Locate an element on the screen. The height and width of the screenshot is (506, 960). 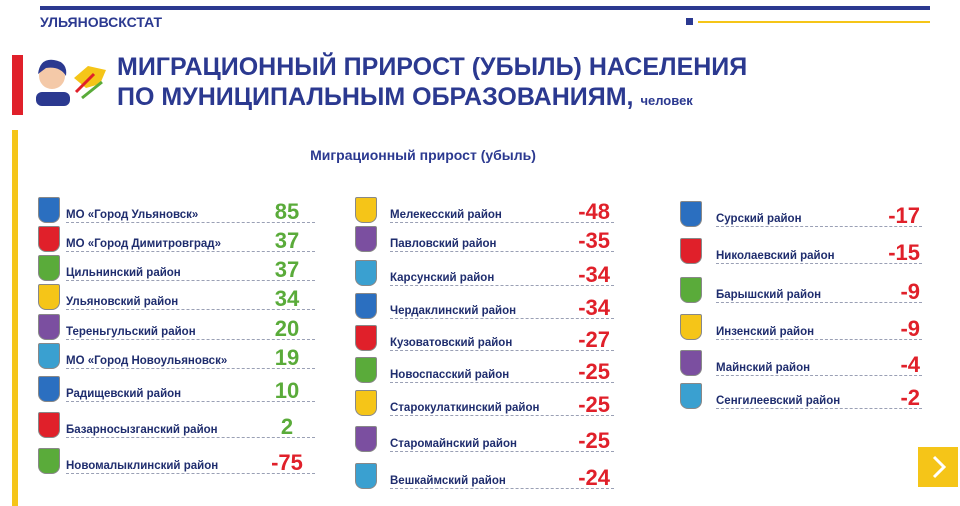
area-name: Кузоватовский район is located at coordinates (451, 343).